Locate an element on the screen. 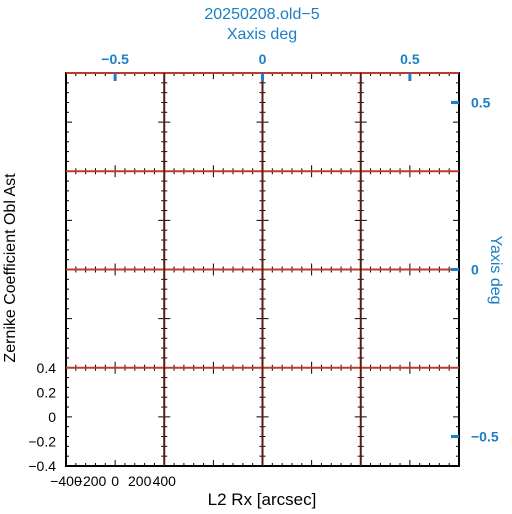 Image resolution: width=512 pixels, height=514 pixels. x-tick-label: −400 is located at coordinates (66, 481).